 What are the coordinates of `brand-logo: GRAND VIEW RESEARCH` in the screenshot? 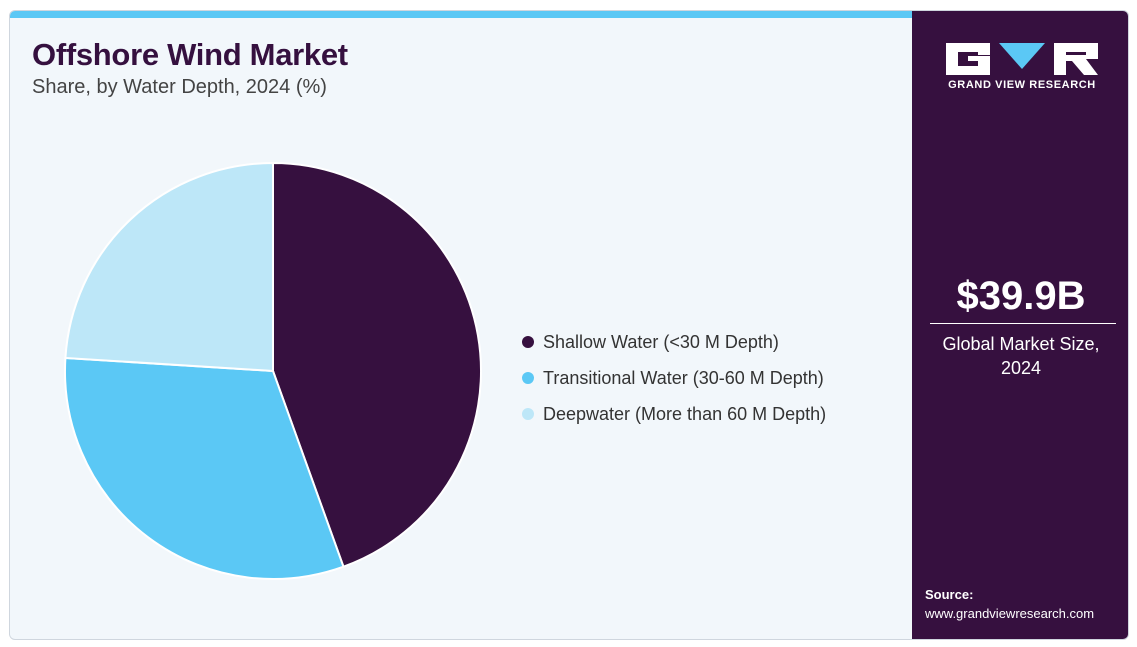 It's located at (1022, 71).